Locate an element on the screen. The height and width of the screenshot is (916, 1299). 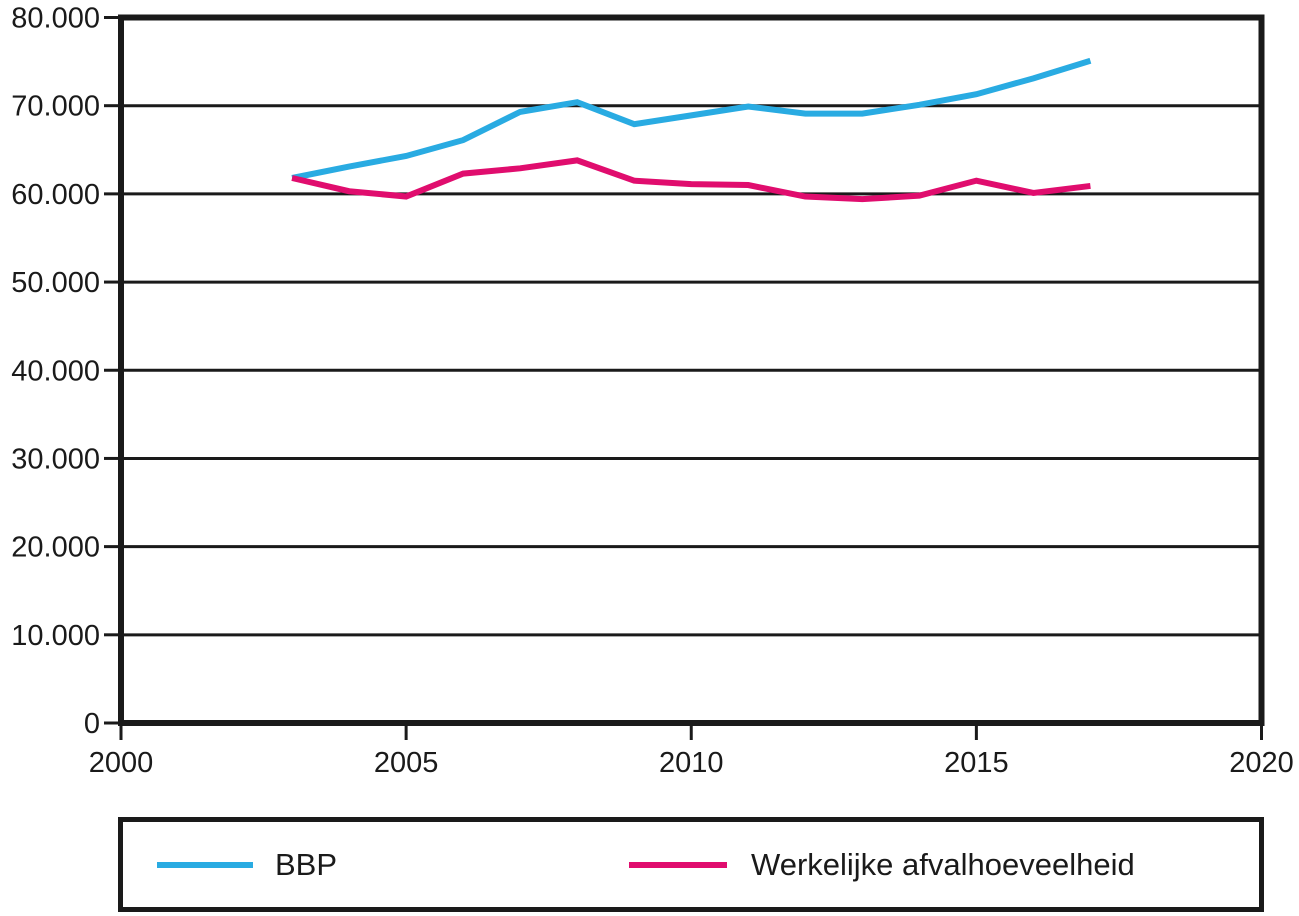
y-tick-label: 70.000 is located at coordinates (55, 107).